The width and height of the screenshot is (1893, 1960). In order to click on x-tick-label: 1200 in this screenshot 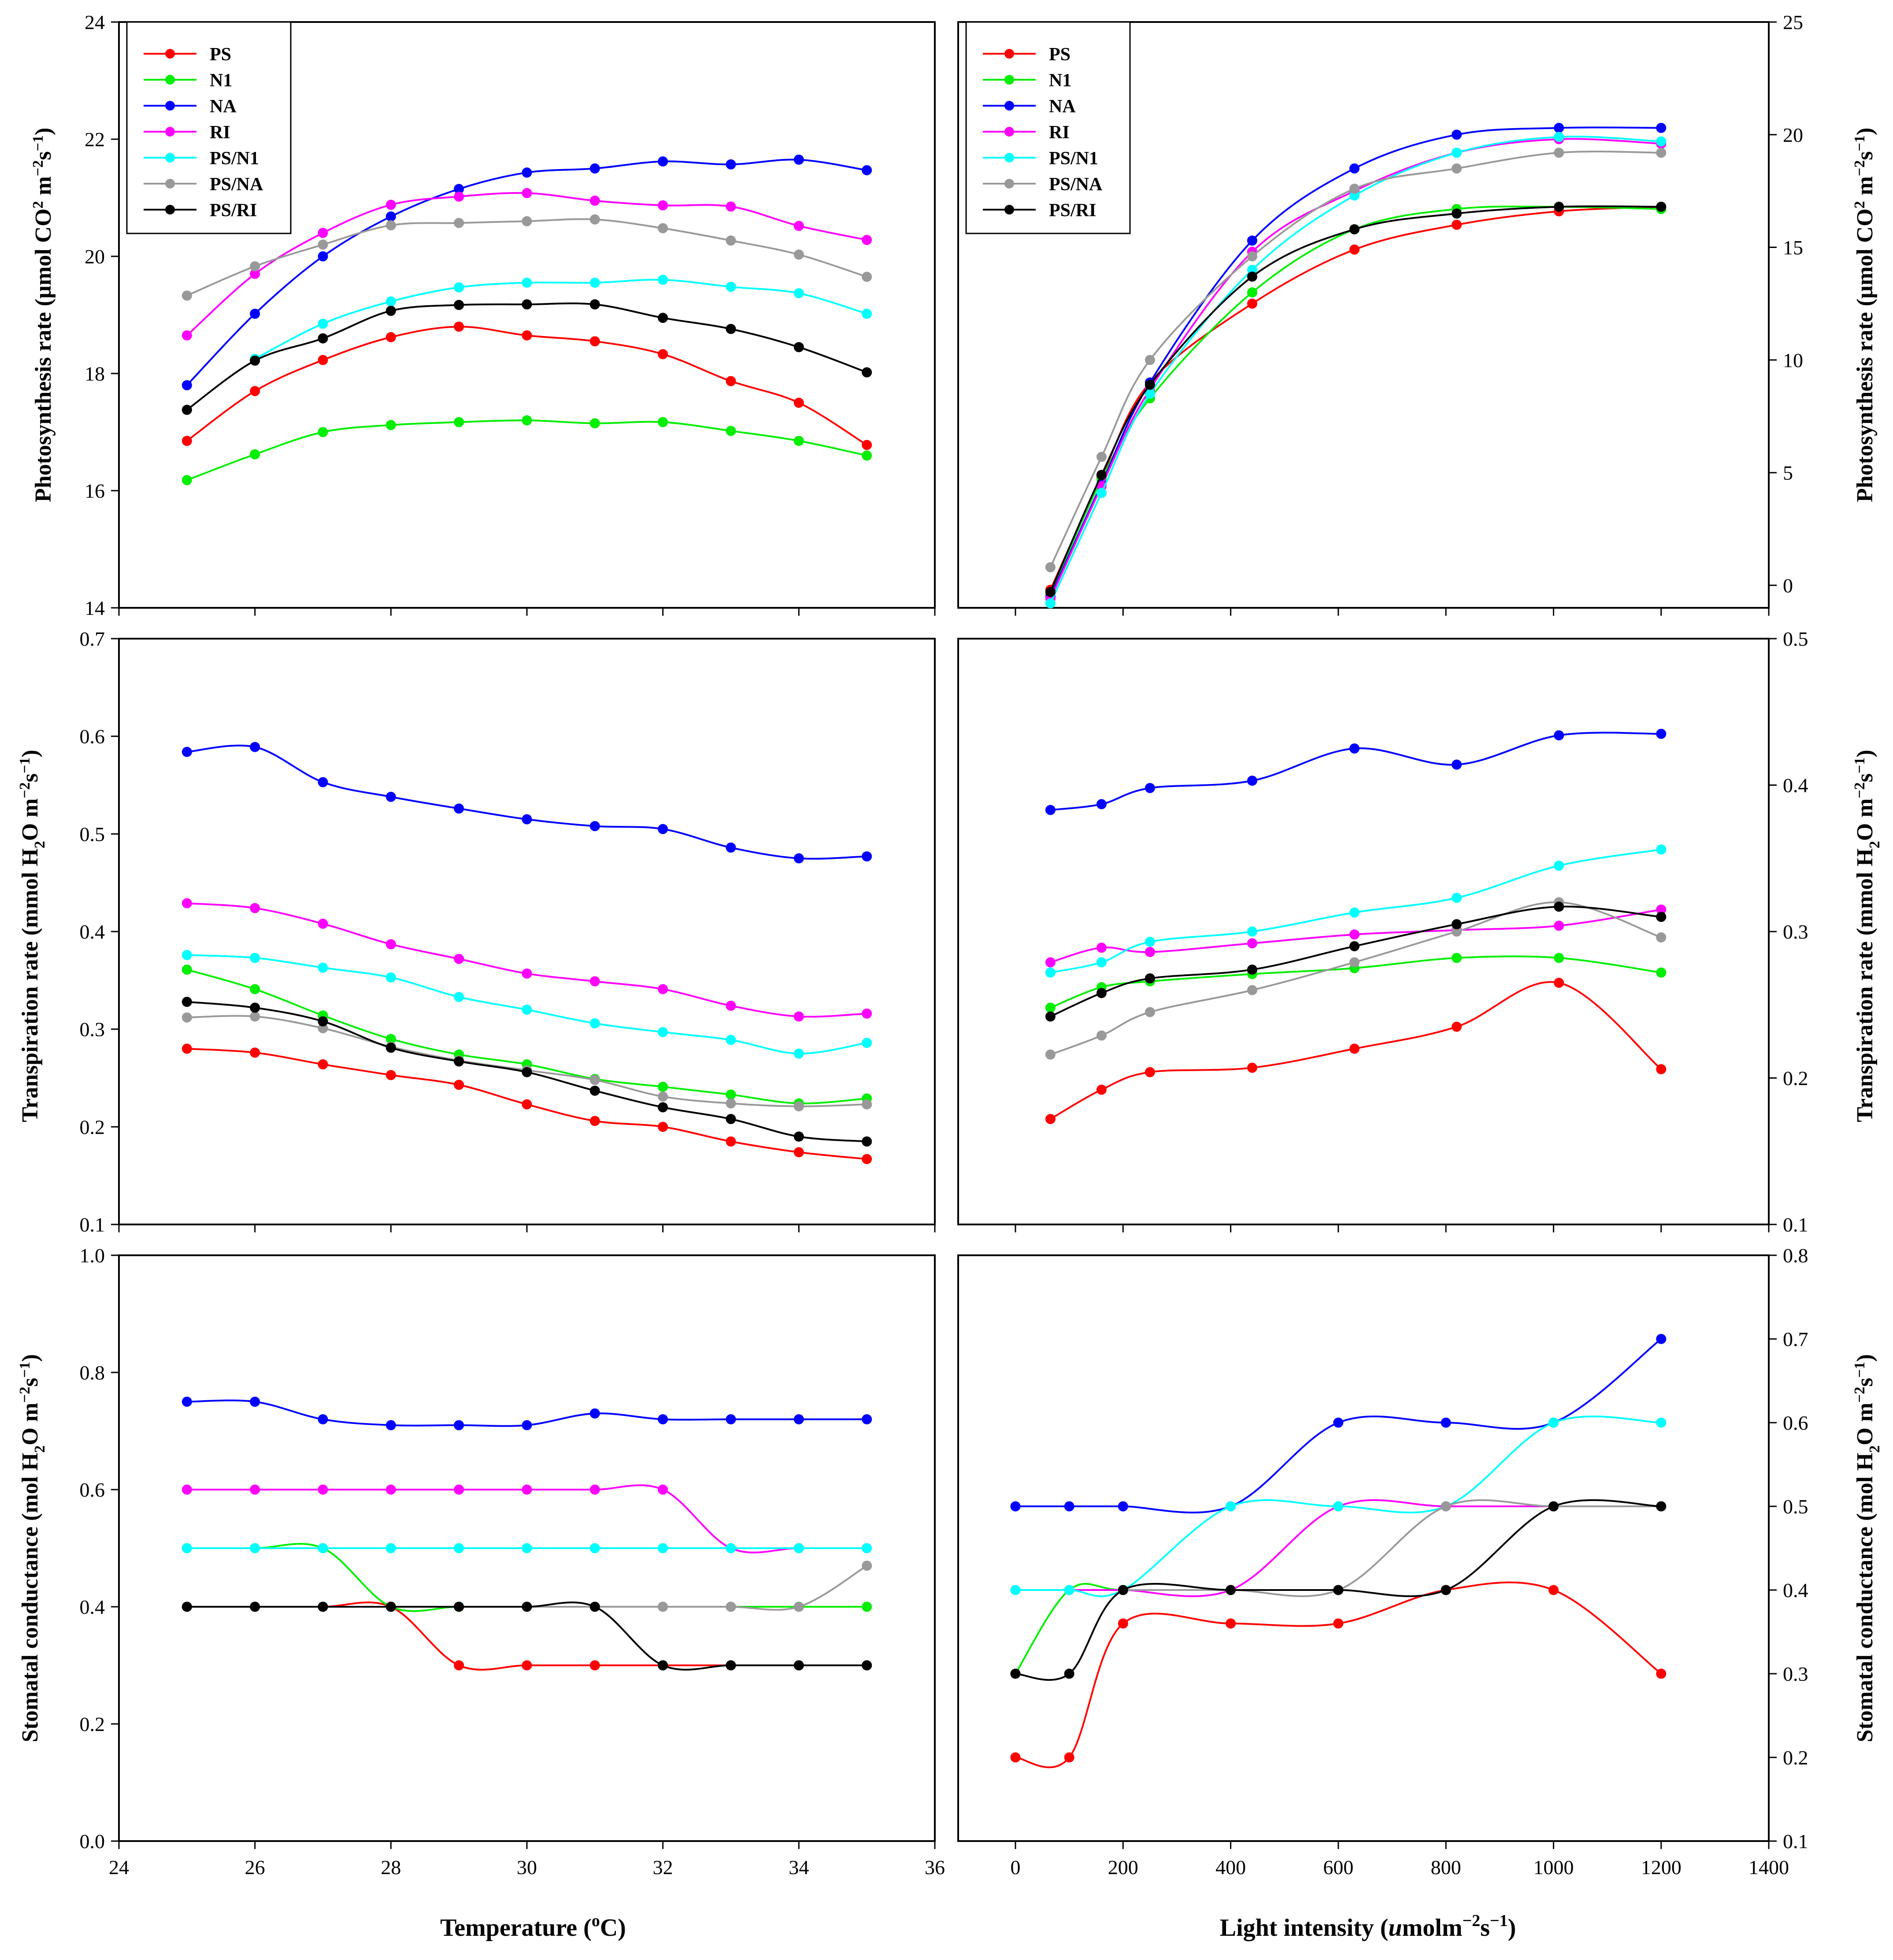, I will do `click(1661, 1867)`.